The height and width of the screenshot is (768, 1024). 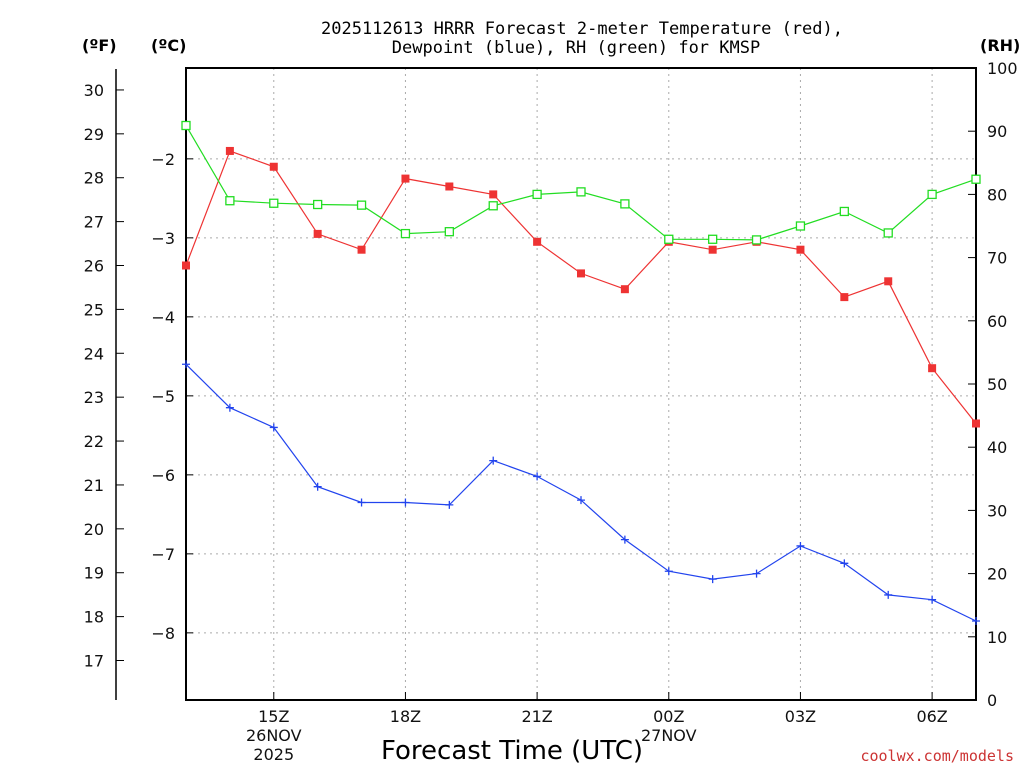 I want to click on fahrenheit-tick-label: 26, so click(x=94, y=266).